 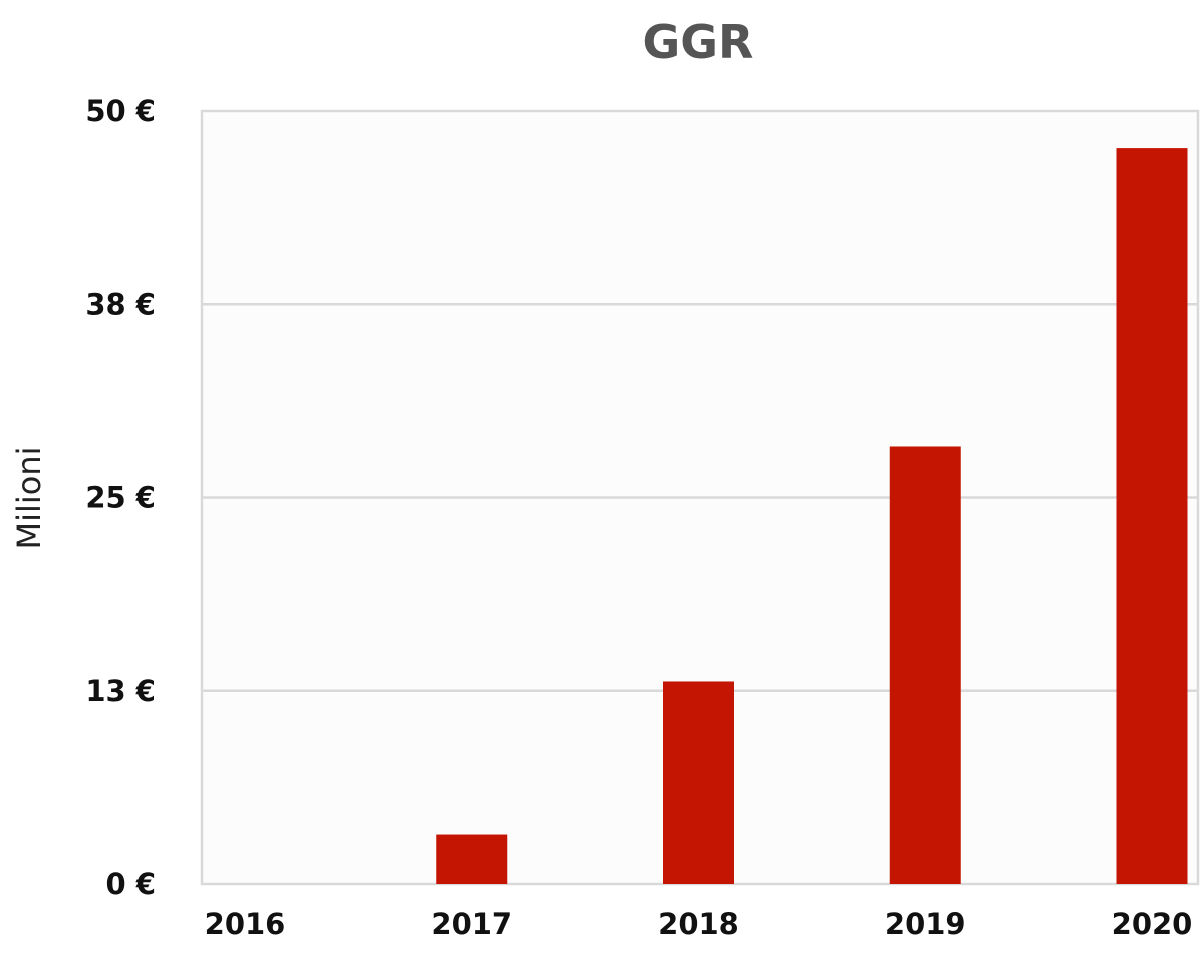 I want to click on x-tick-label: 2018, so click(x=698, y=924).